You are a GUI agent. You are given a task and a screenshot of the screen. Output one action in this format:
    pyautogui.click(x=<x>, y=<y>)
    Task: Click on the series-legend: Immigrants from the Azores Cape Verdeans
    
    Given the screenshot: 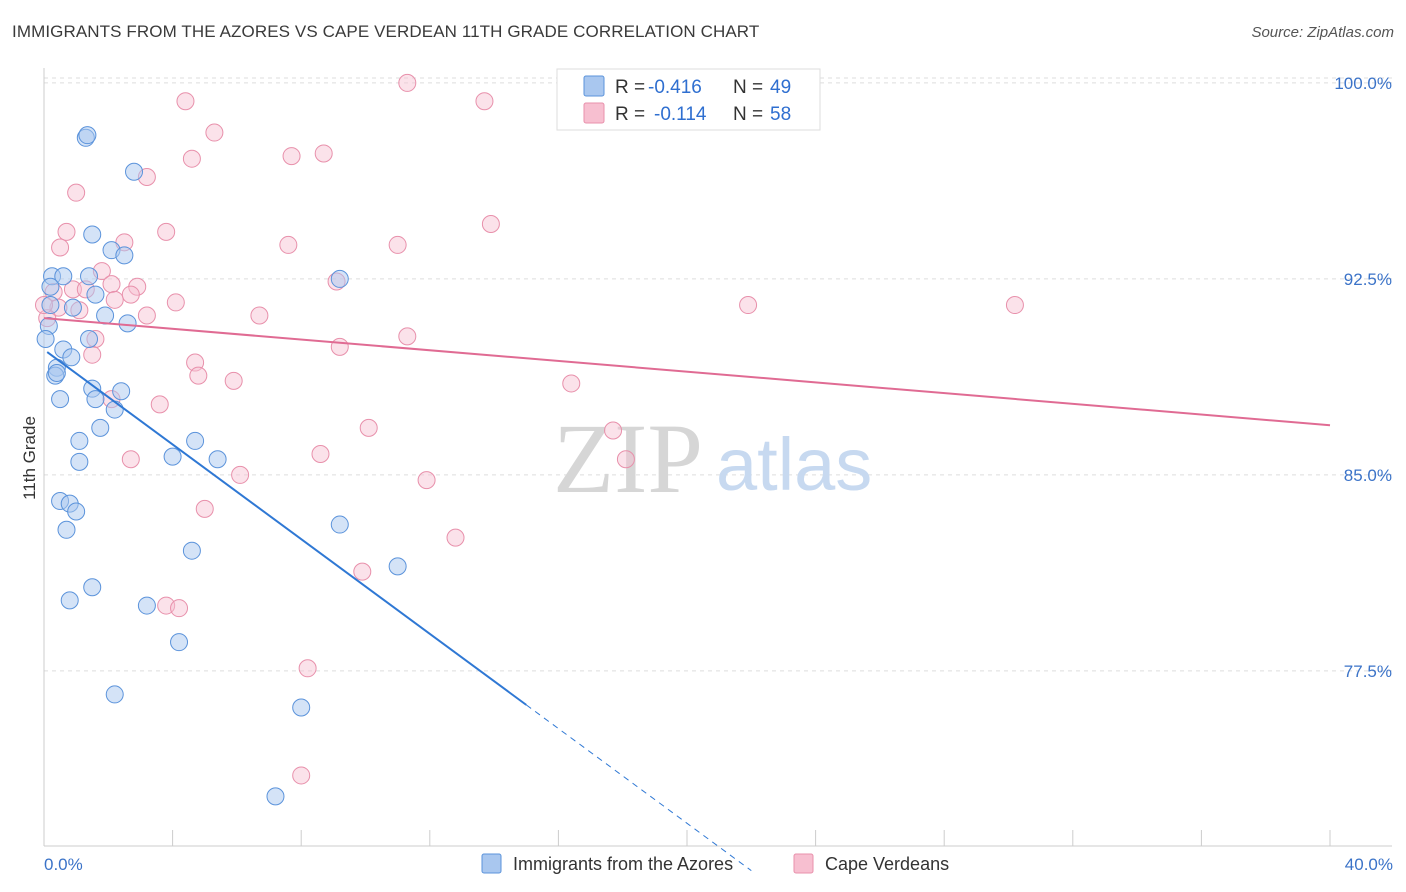 What is the action you would take?
    pyautogui.click(x=715, y=863)
    